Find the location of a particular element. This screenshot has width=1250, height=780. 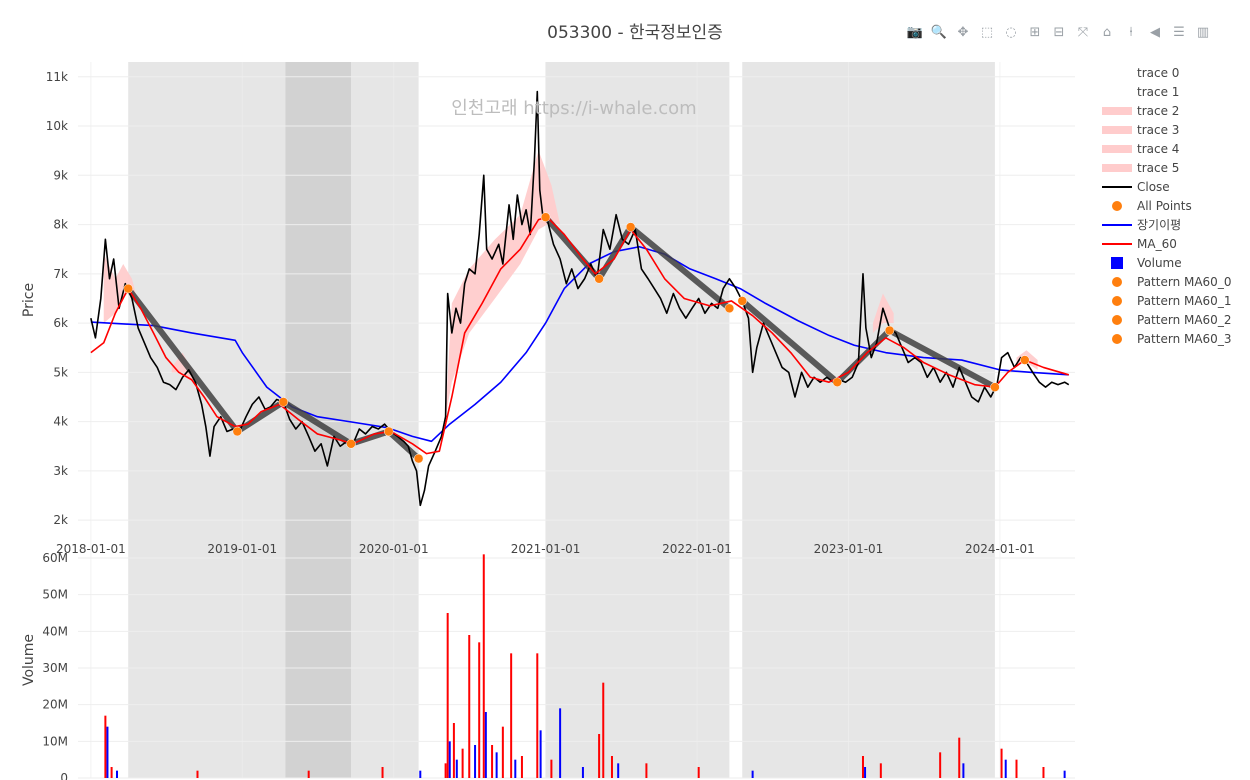

legend-item: trace 4 is located at coordinates (1140, 149).